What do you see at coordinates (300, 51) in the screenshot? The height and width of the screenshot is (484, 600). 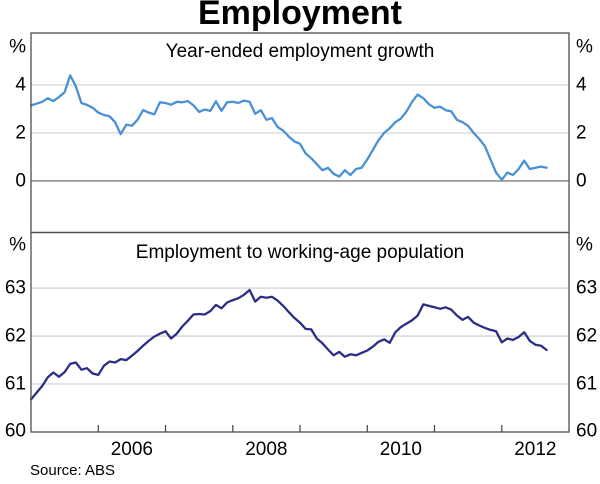 I see `panel-1-title: Year-ended employment growth` at bounding box center [300, 51].